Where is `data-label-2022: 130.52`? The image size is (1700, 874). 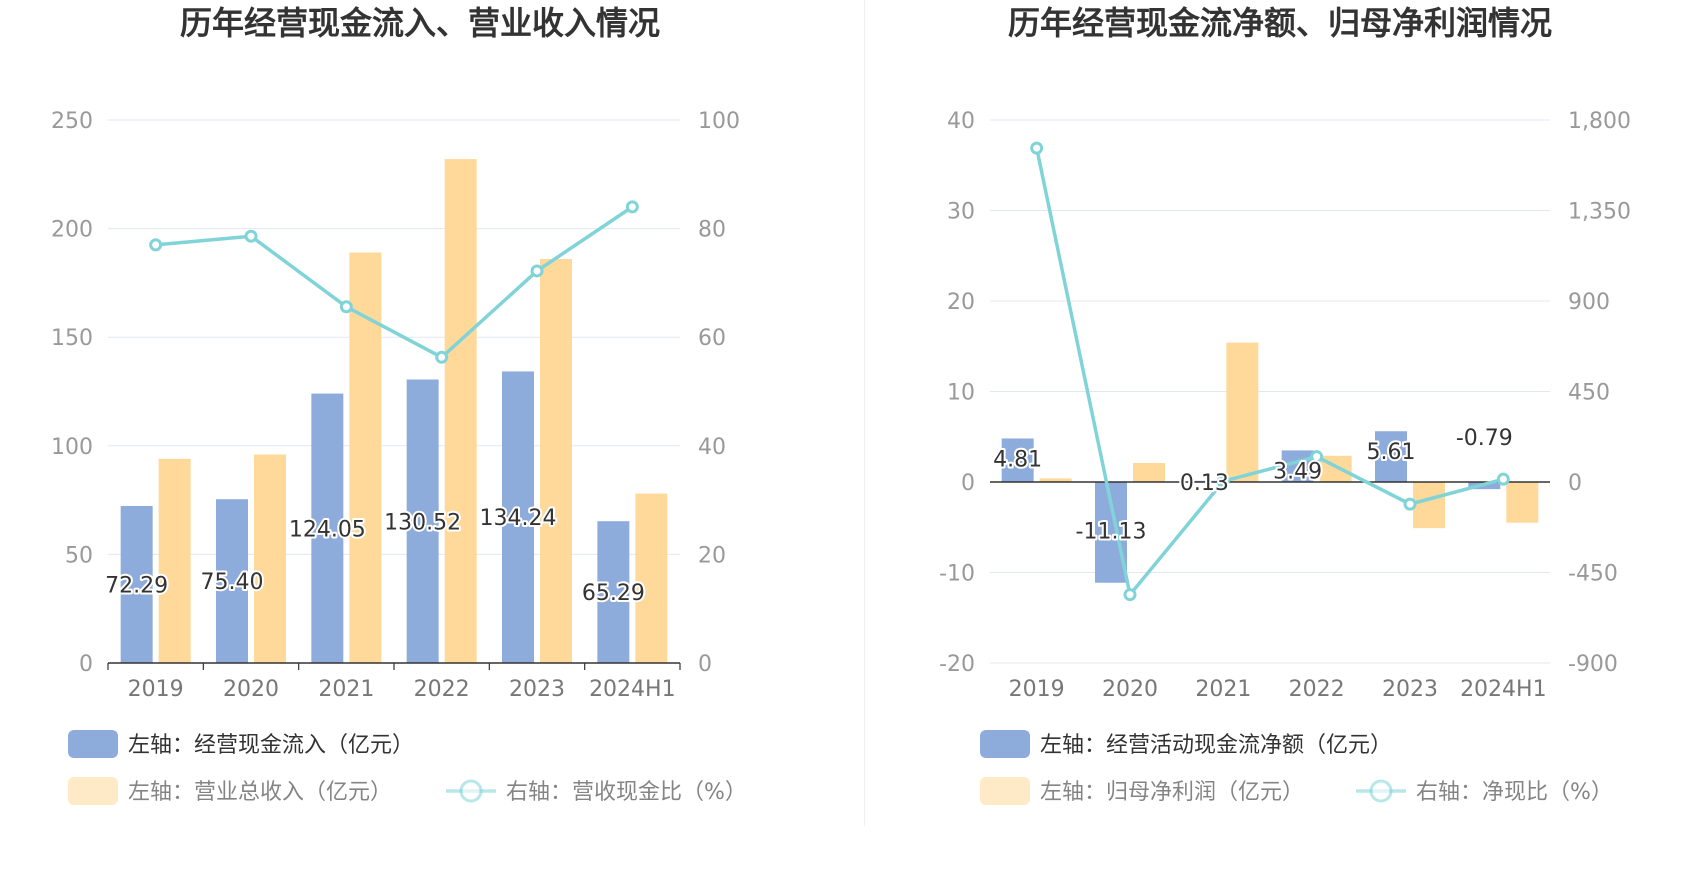
data-label-2022: 130.52 is located at coordinates (422, 522).